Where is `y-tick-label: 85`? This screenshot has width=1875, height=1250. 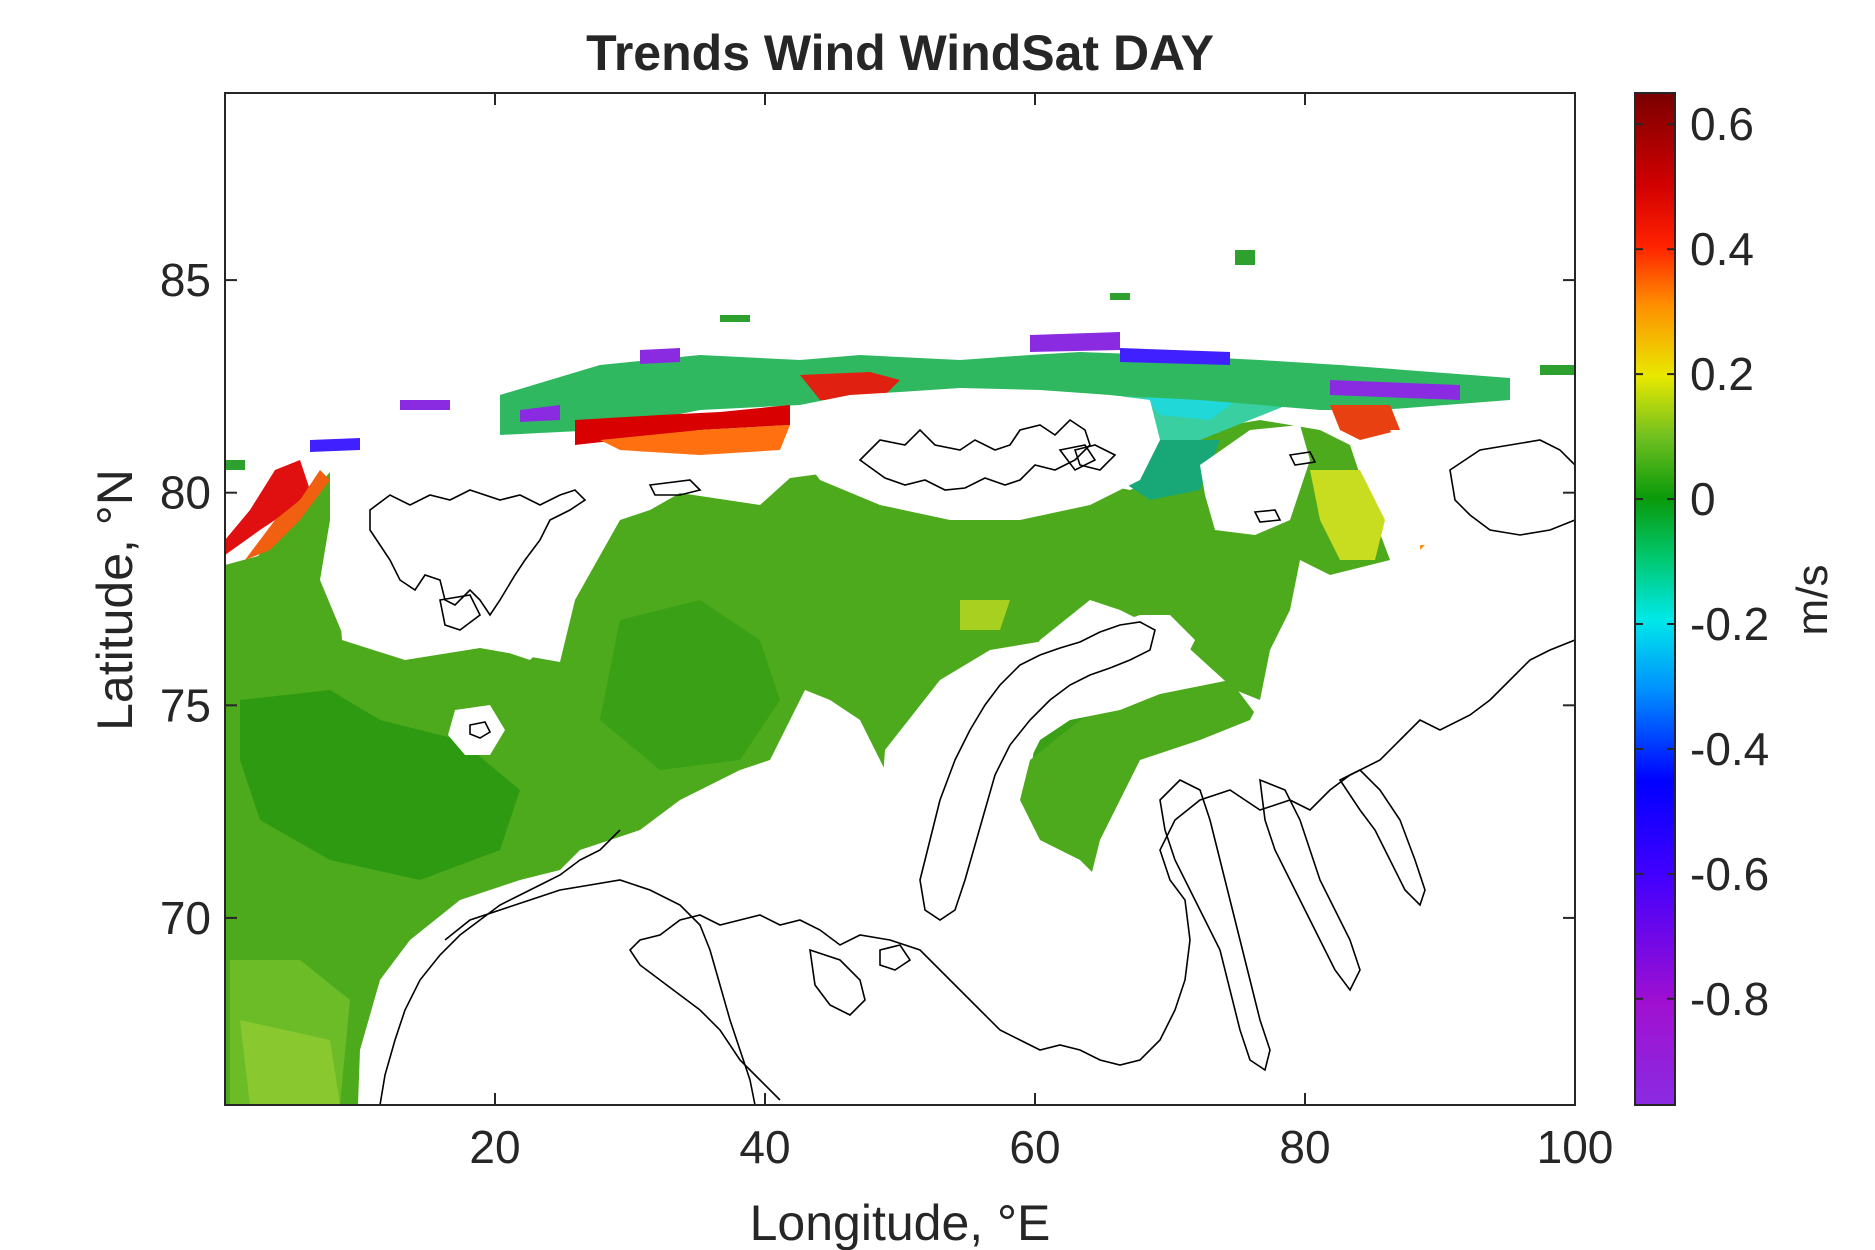
y-tick-label: 85 is located at coordinates (185, 280).